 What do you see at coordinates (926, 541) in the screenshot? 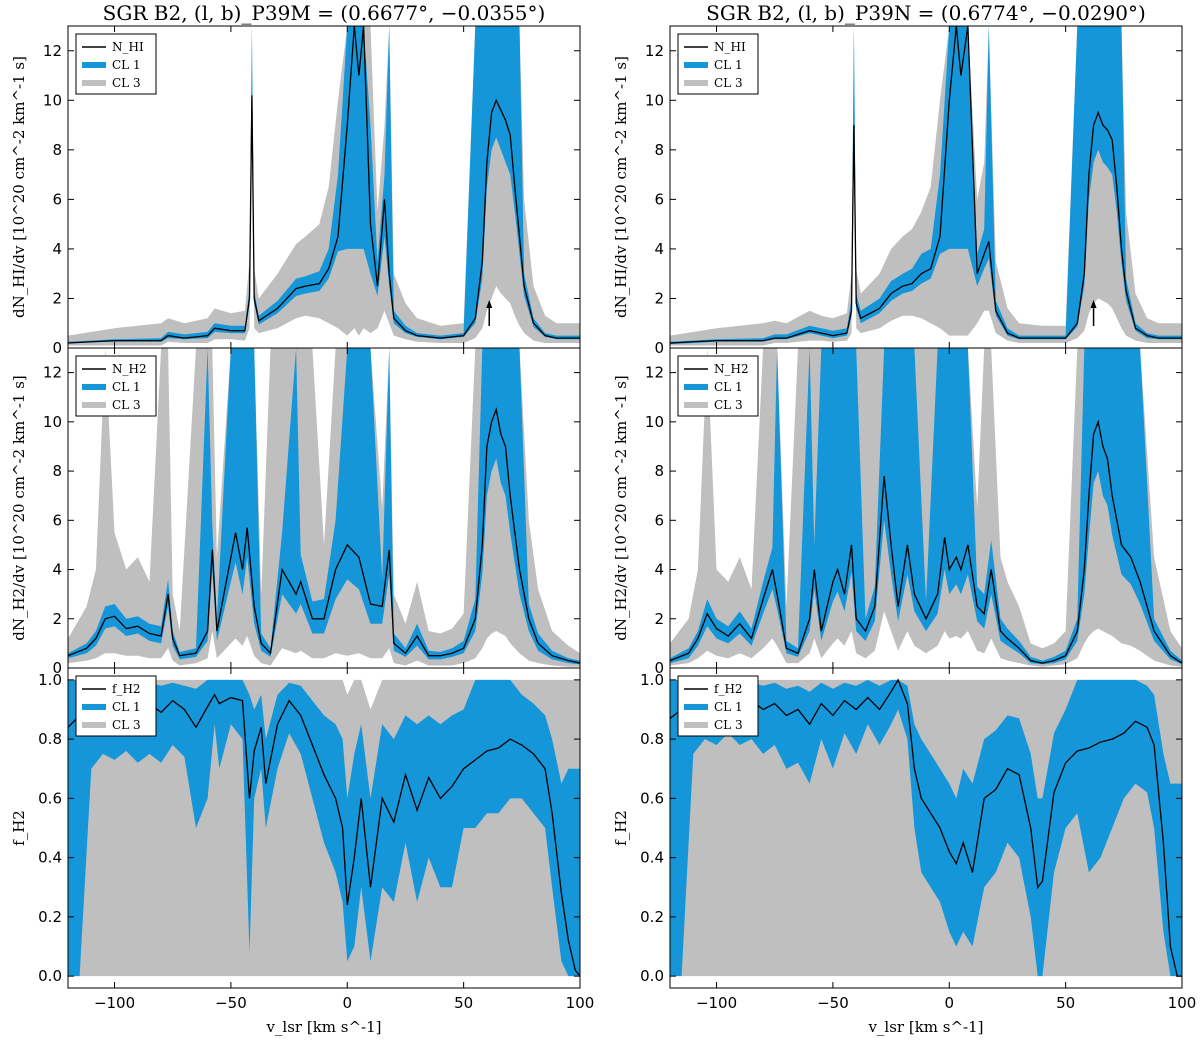
I see `series-line-n-h2` at bounding box center [926, 541].